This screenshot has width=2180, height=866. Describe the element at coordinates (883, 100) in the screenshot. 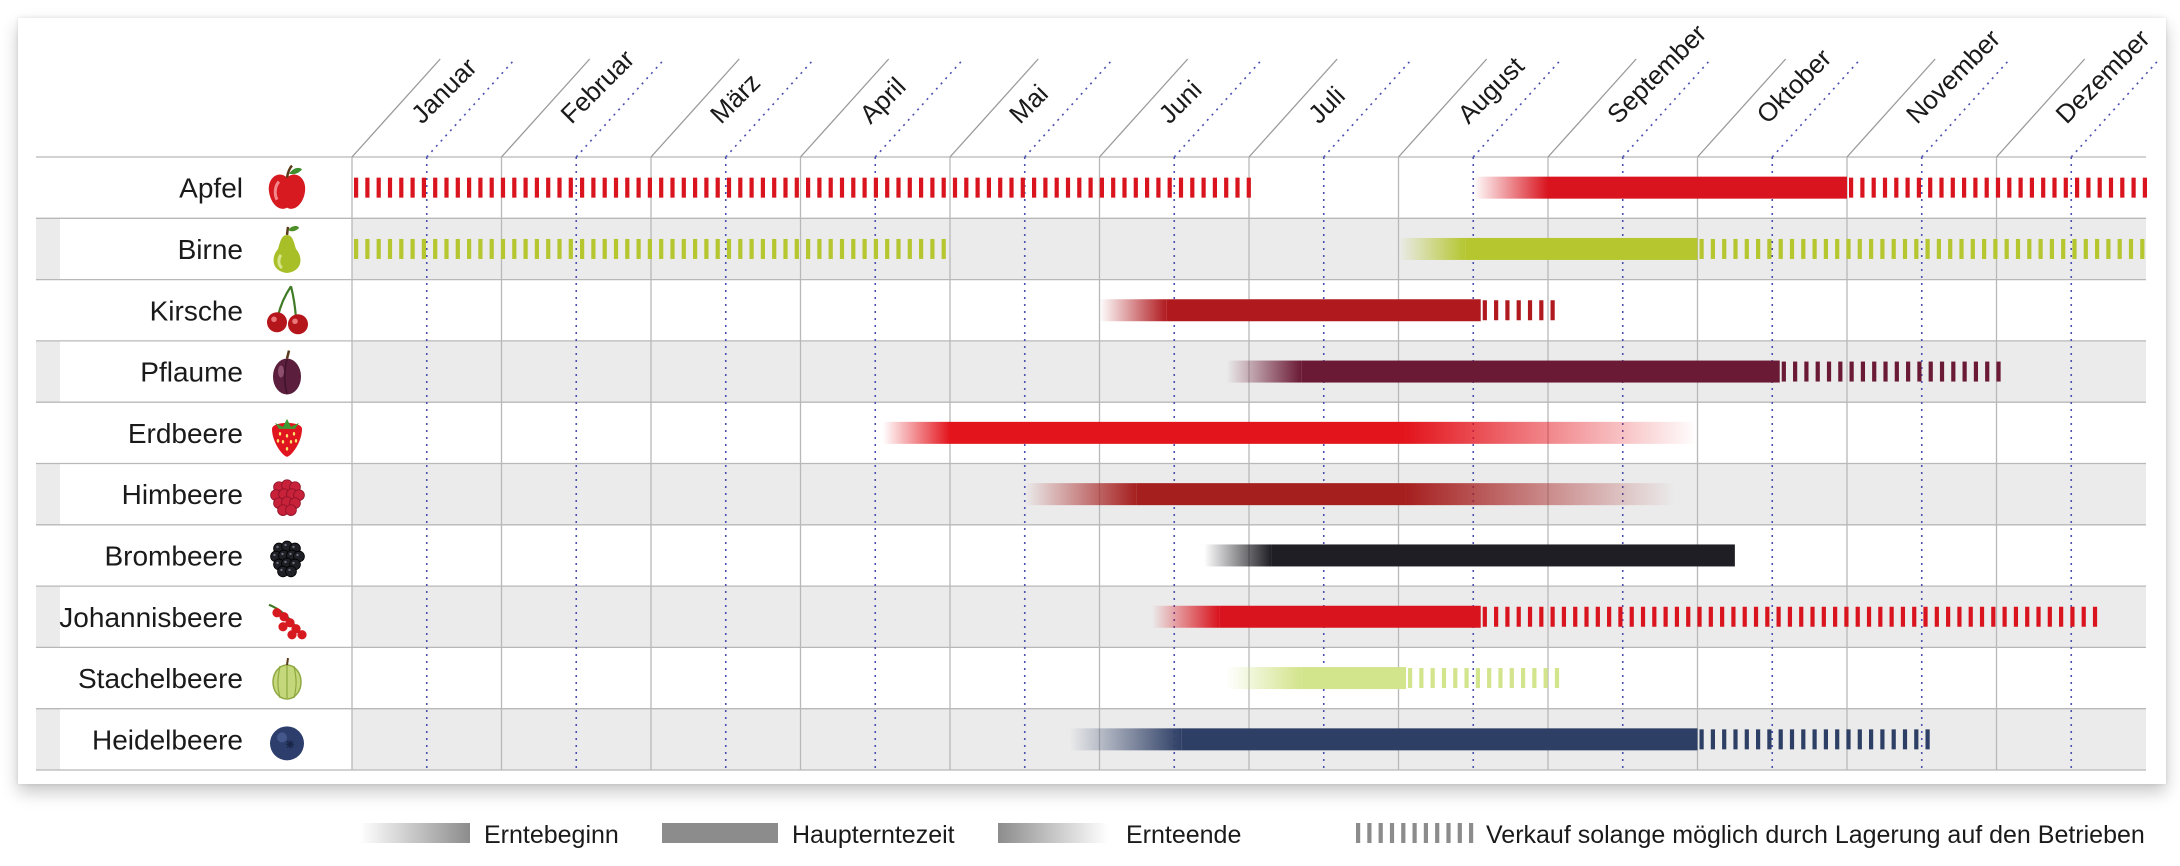

I see `month-label-4: April` at that location.